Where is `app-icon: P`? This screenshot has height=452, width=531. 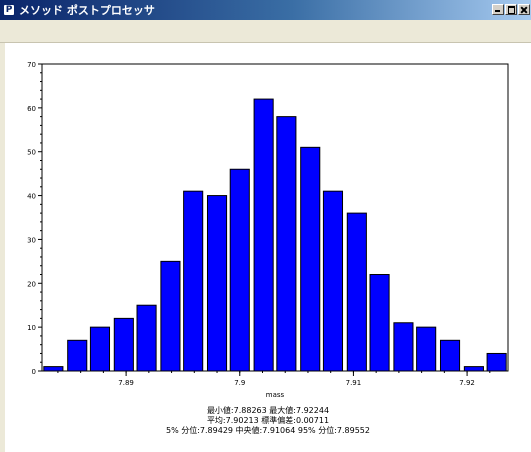
app-icon: P is located at coordinates (9, 10).